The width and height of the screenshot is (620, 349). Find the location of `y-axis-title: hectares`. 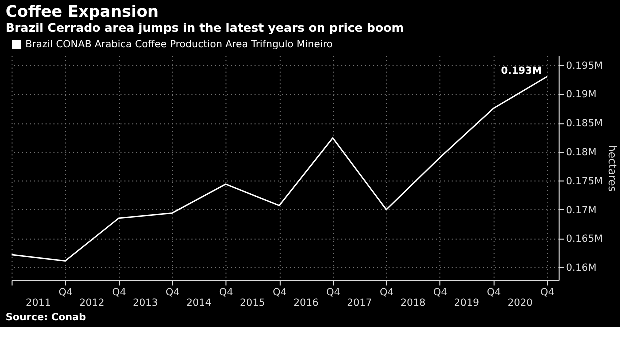

y-axis-title: hectares is located at coordinates (612, 168).